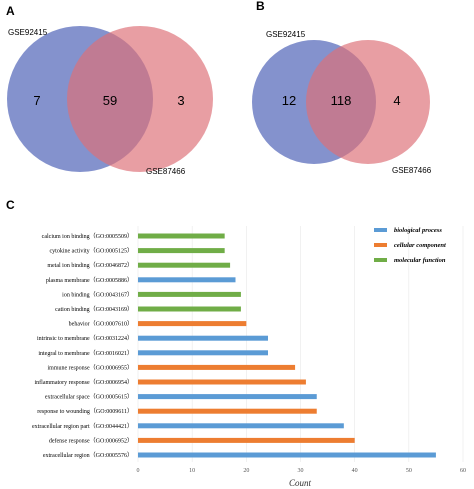 Image resolution: width=474 pixels, height=489 pixels. What do you see at coordinates (260, 6) in the screenshot?
I see `panel-letter-b: B` at bounding box center [260, 6].